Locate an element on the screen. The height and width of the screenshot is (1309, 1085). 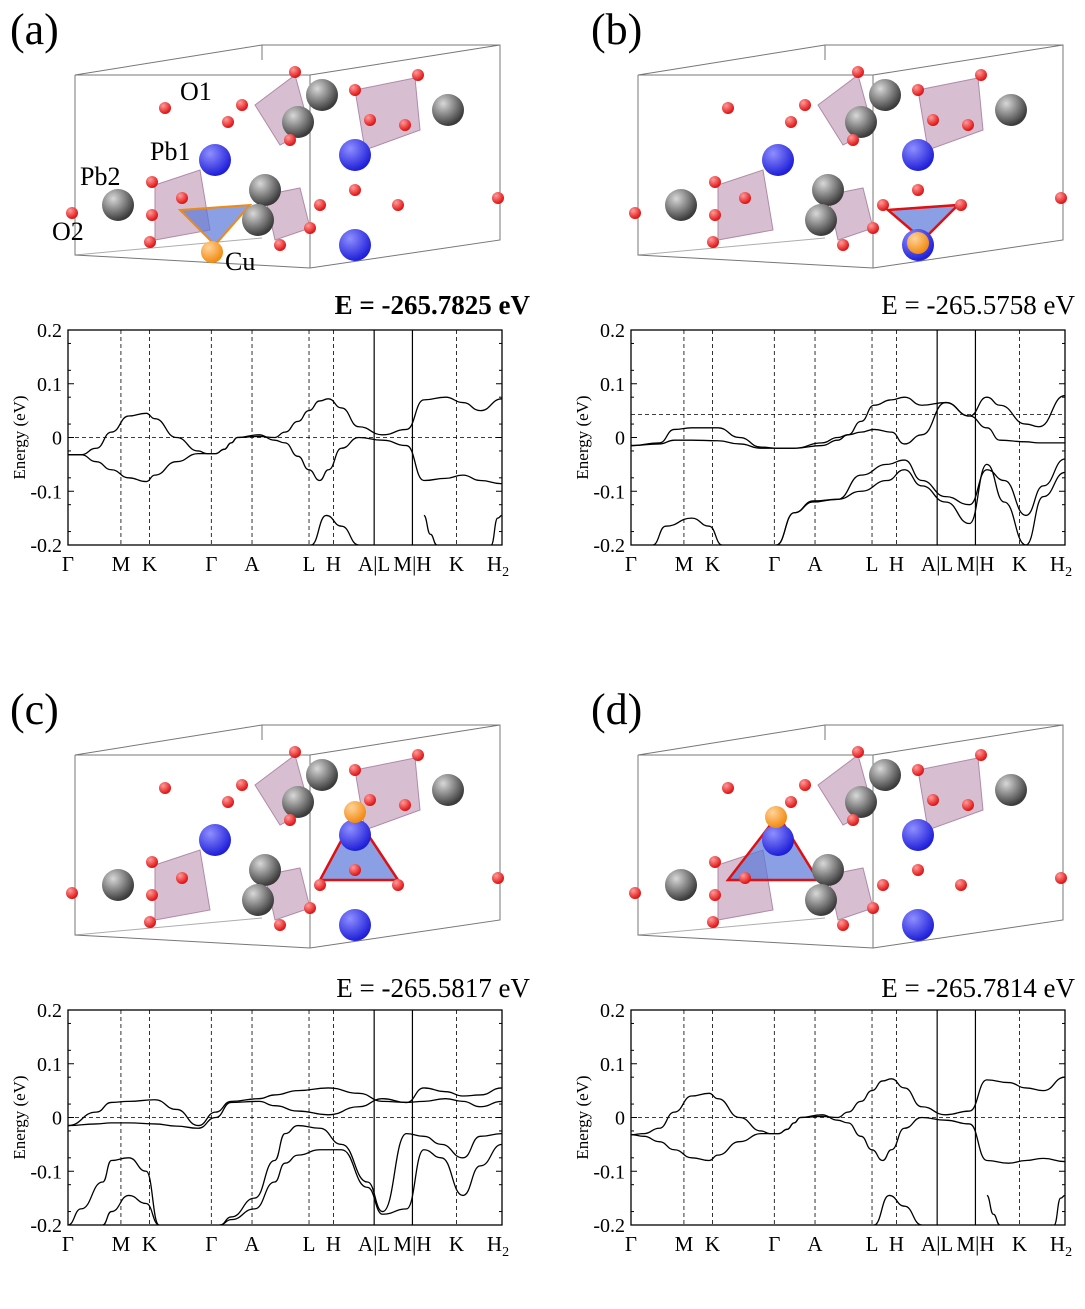
crystal-structure-c is located at coordinates (285, 836).